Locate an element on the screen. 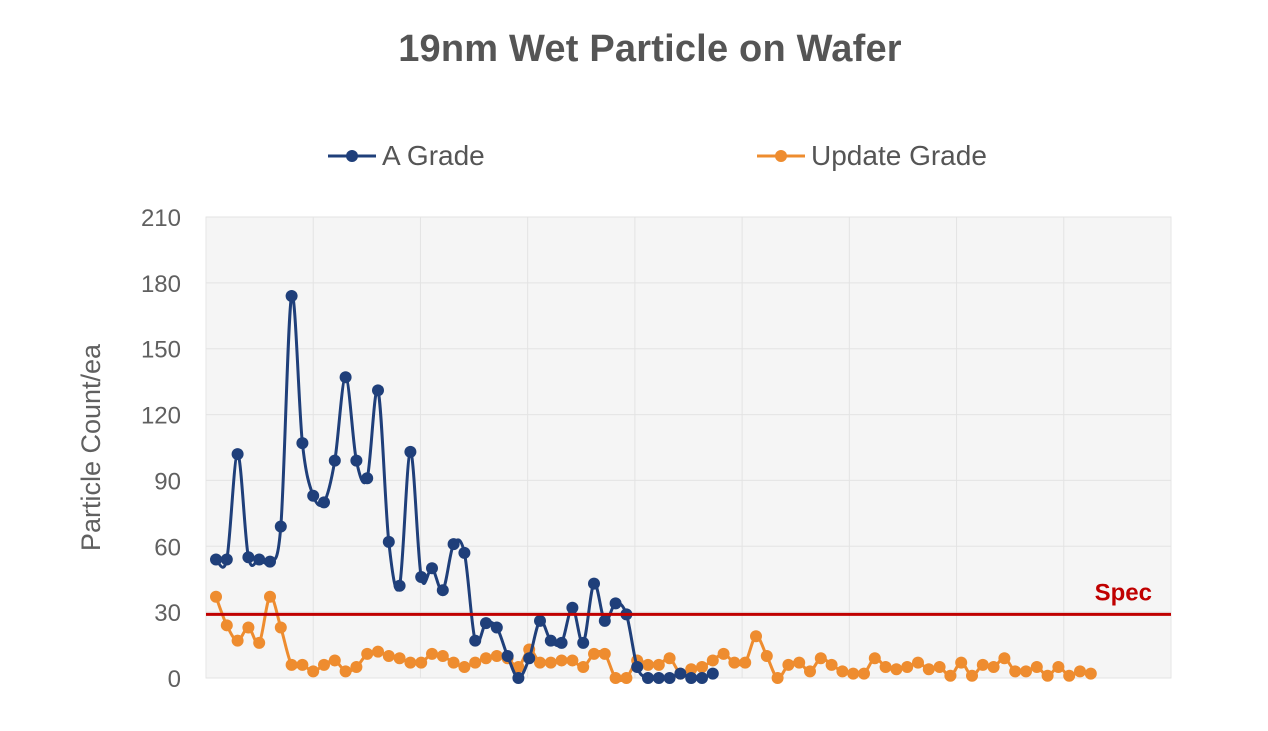 This screenshot has height=731, width=1268. y-tick-label: 0 is located at coordinates (174, 679).